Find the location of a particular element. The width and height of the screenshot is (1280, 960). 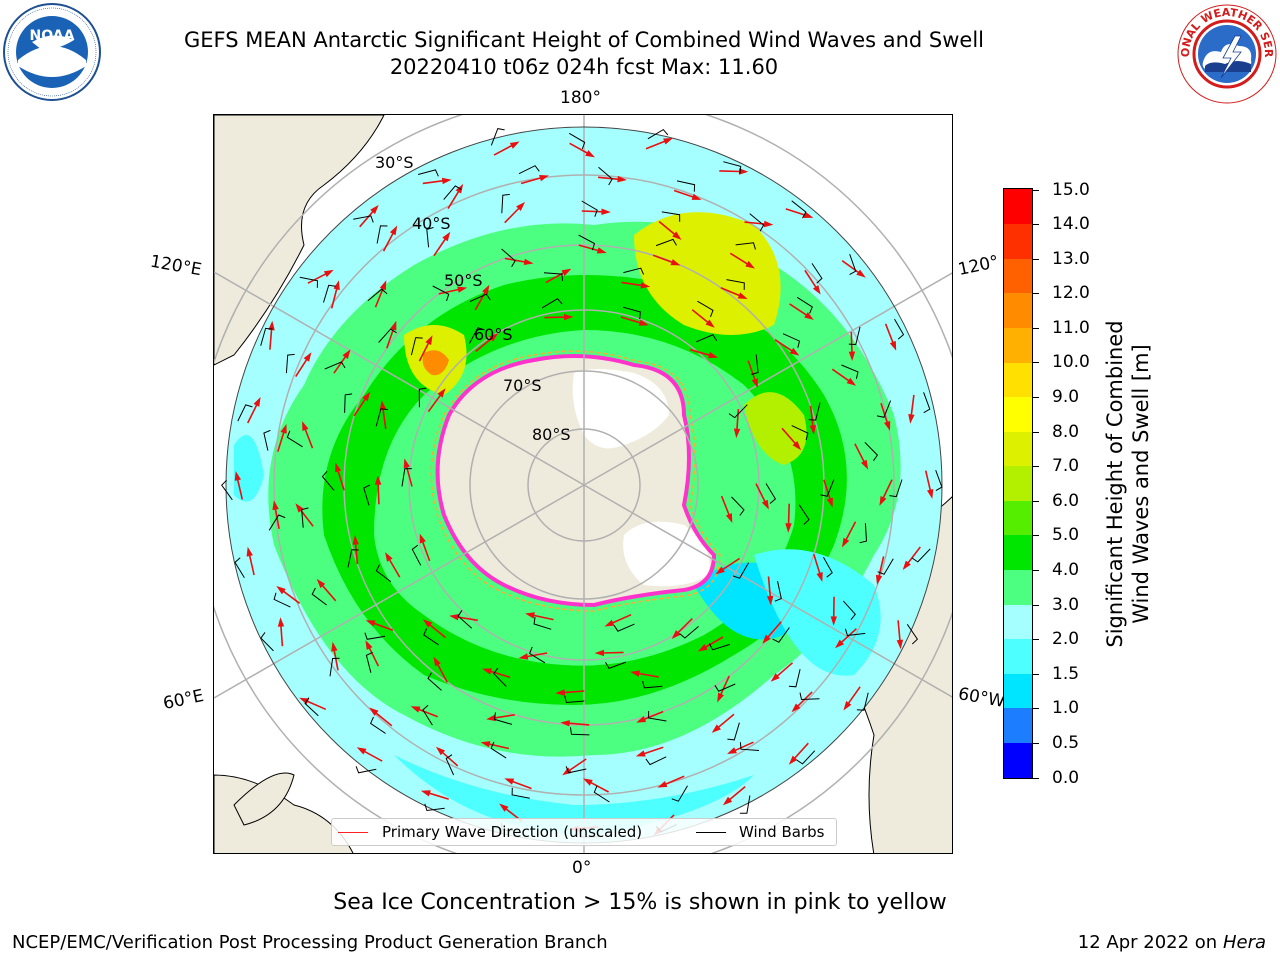

chart-subtitle: 20220410 t06z 024h fcst Max: 11.60 is located at coordinates (584, 67).